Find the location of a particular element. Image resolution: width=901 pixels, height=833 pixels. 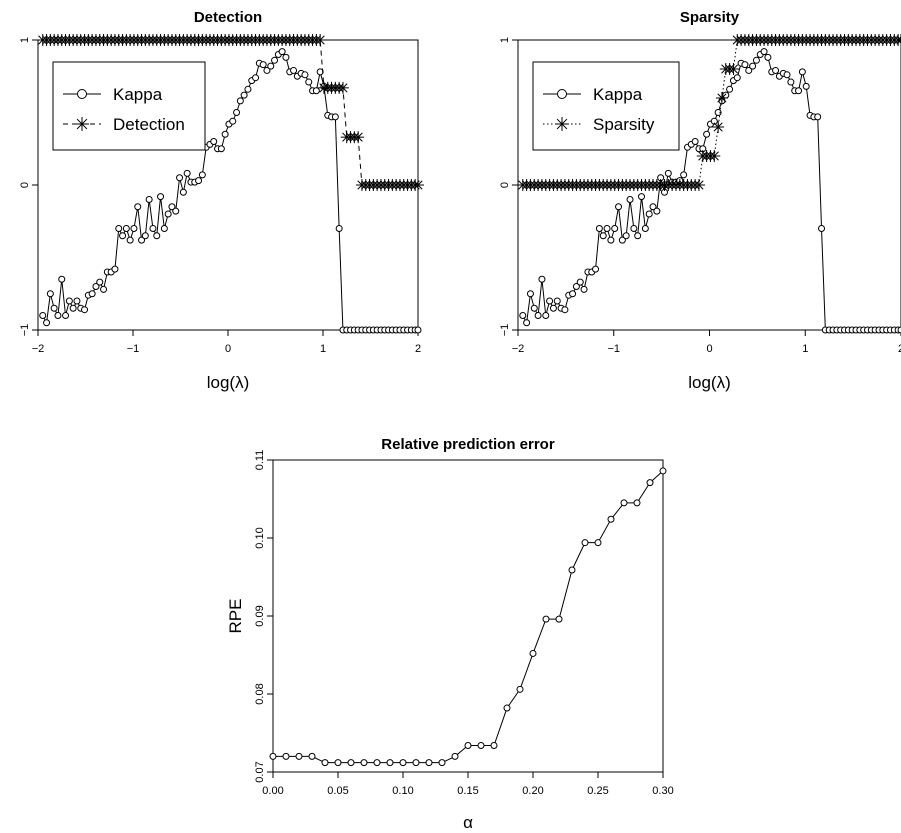

x-axis-label: log(λ) is located at coordinates (709, 382).